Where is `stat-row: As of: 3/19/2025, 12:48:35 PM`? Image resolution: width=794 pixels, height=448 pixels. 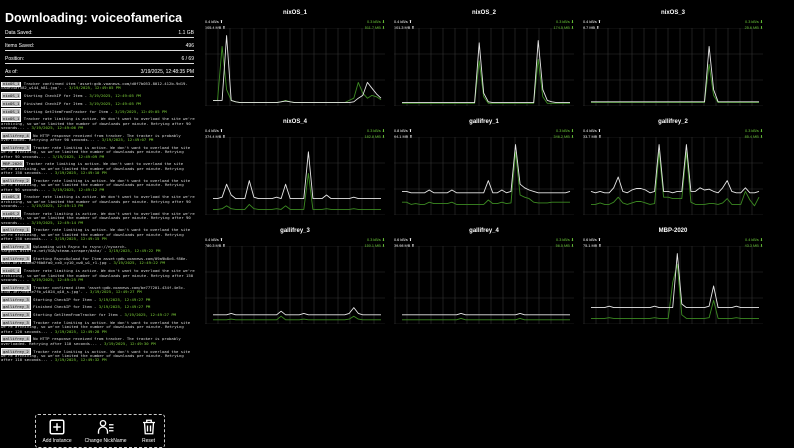 stat-row: As of: 3/19/2025, 12:48:35 PM is located at coordinates (99, 73).